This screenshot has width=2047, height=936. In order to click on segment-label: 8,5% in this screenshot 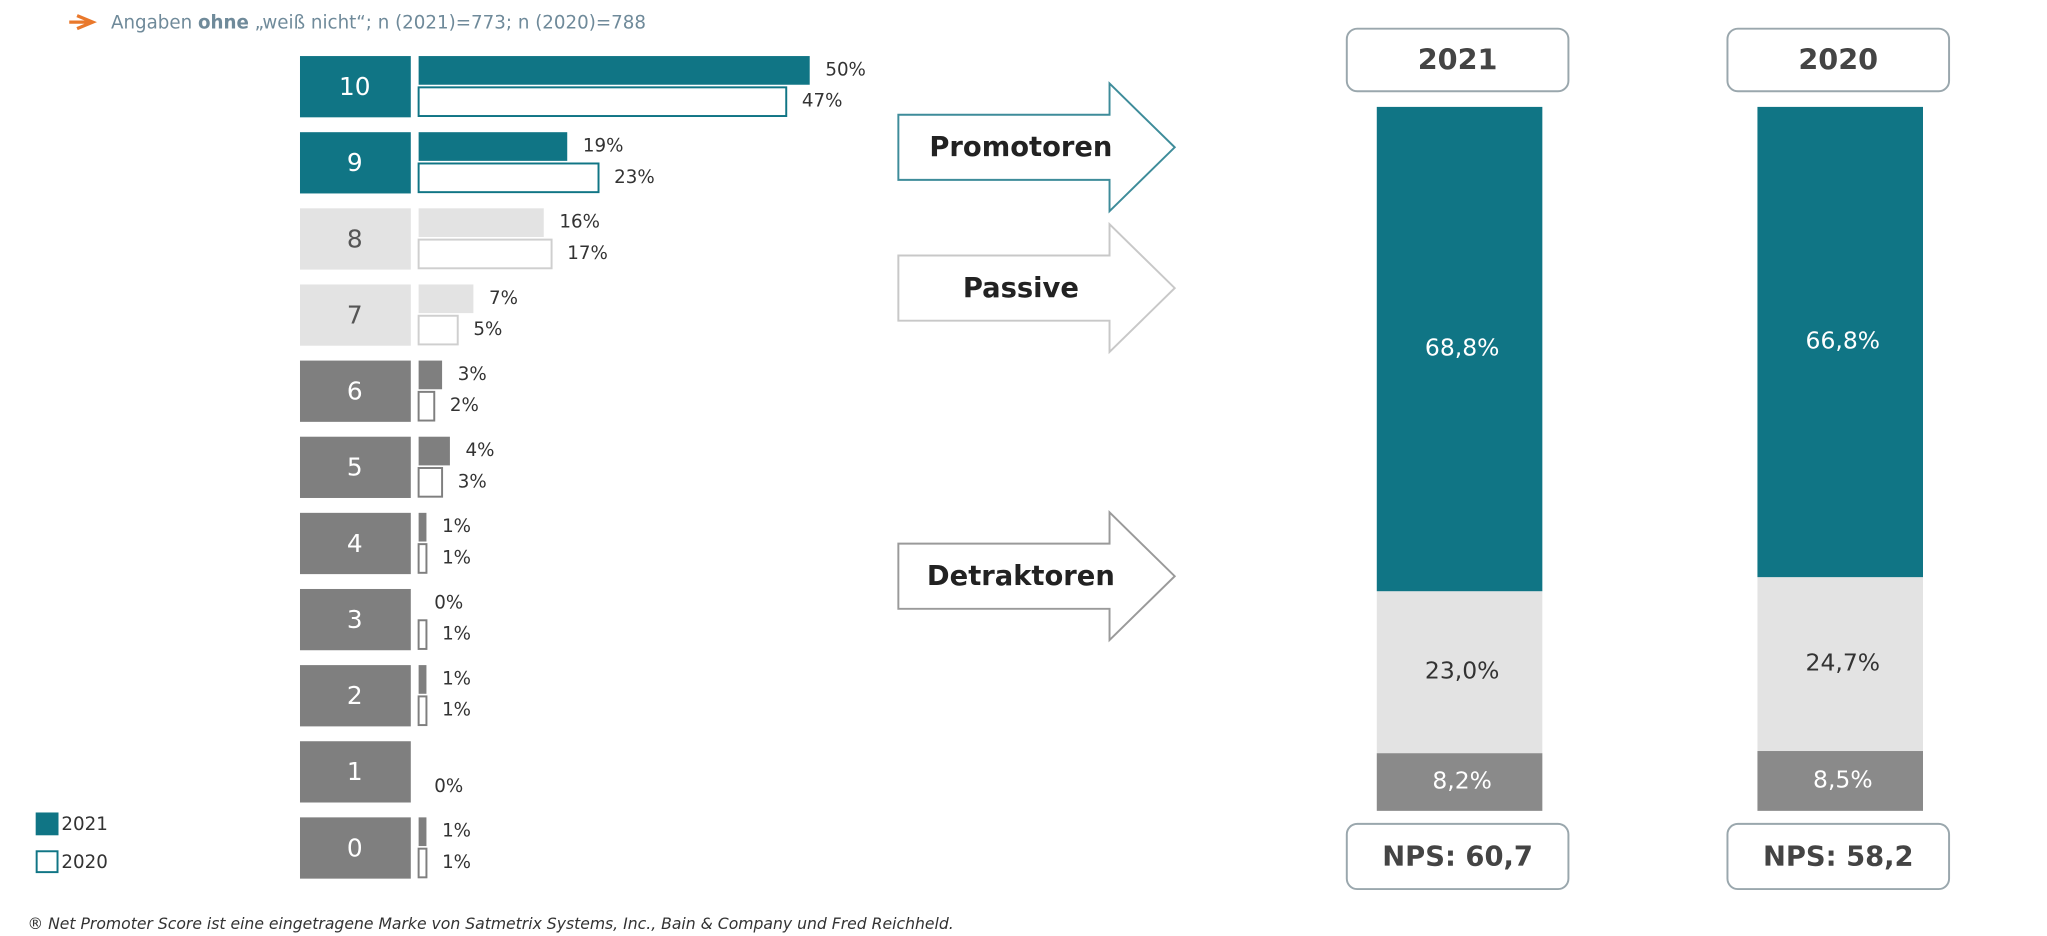, I will do `click(1843, 779)`.